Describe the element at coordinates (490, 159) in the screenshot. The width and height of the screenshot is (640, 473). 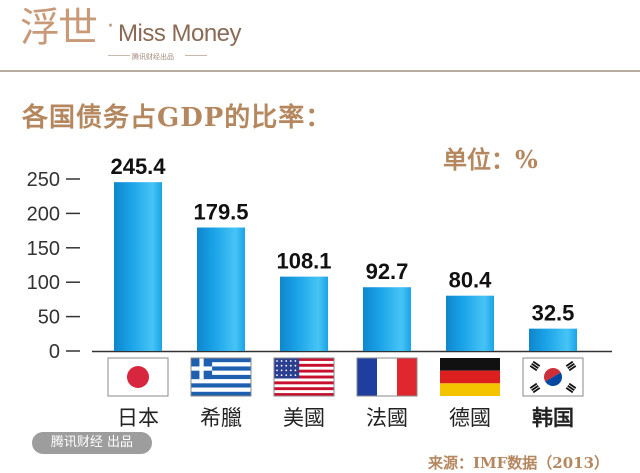
I see `unit-label: 单位：%` at that location.